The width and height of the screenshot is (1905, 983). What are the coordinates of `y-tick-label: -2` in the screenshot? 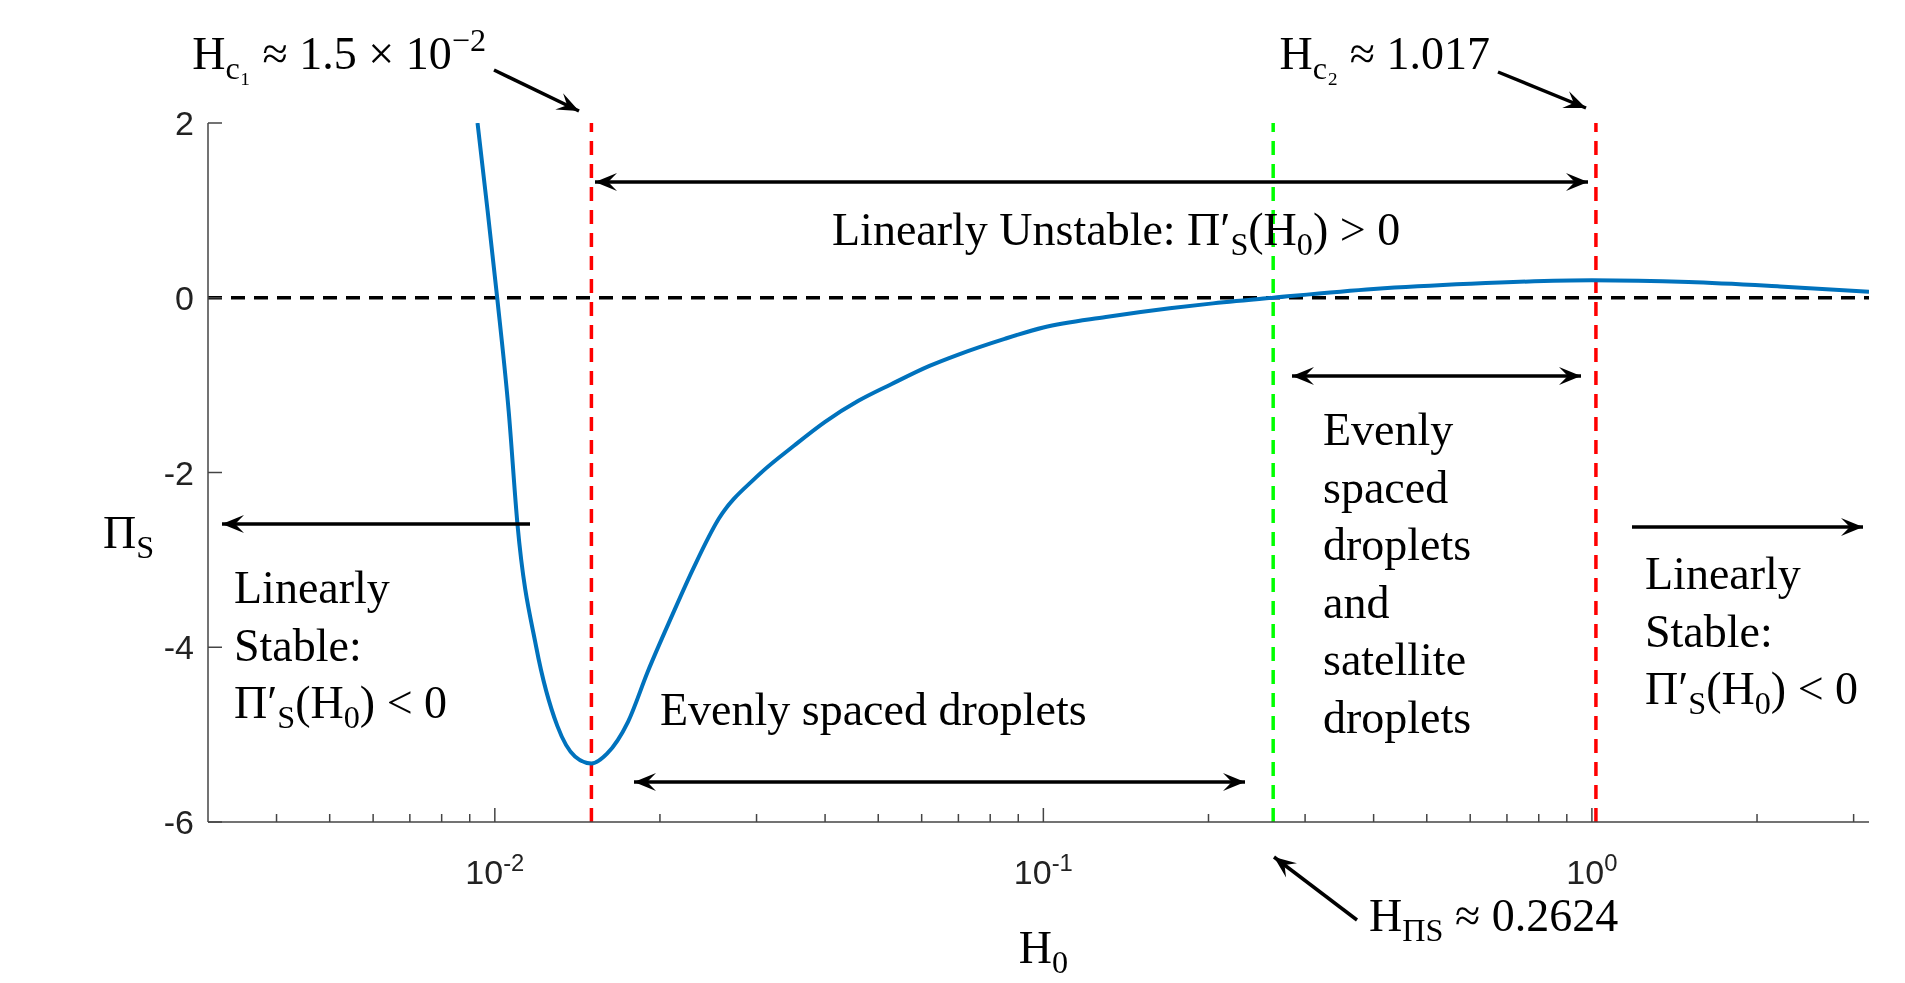 It's located at (178, 472).